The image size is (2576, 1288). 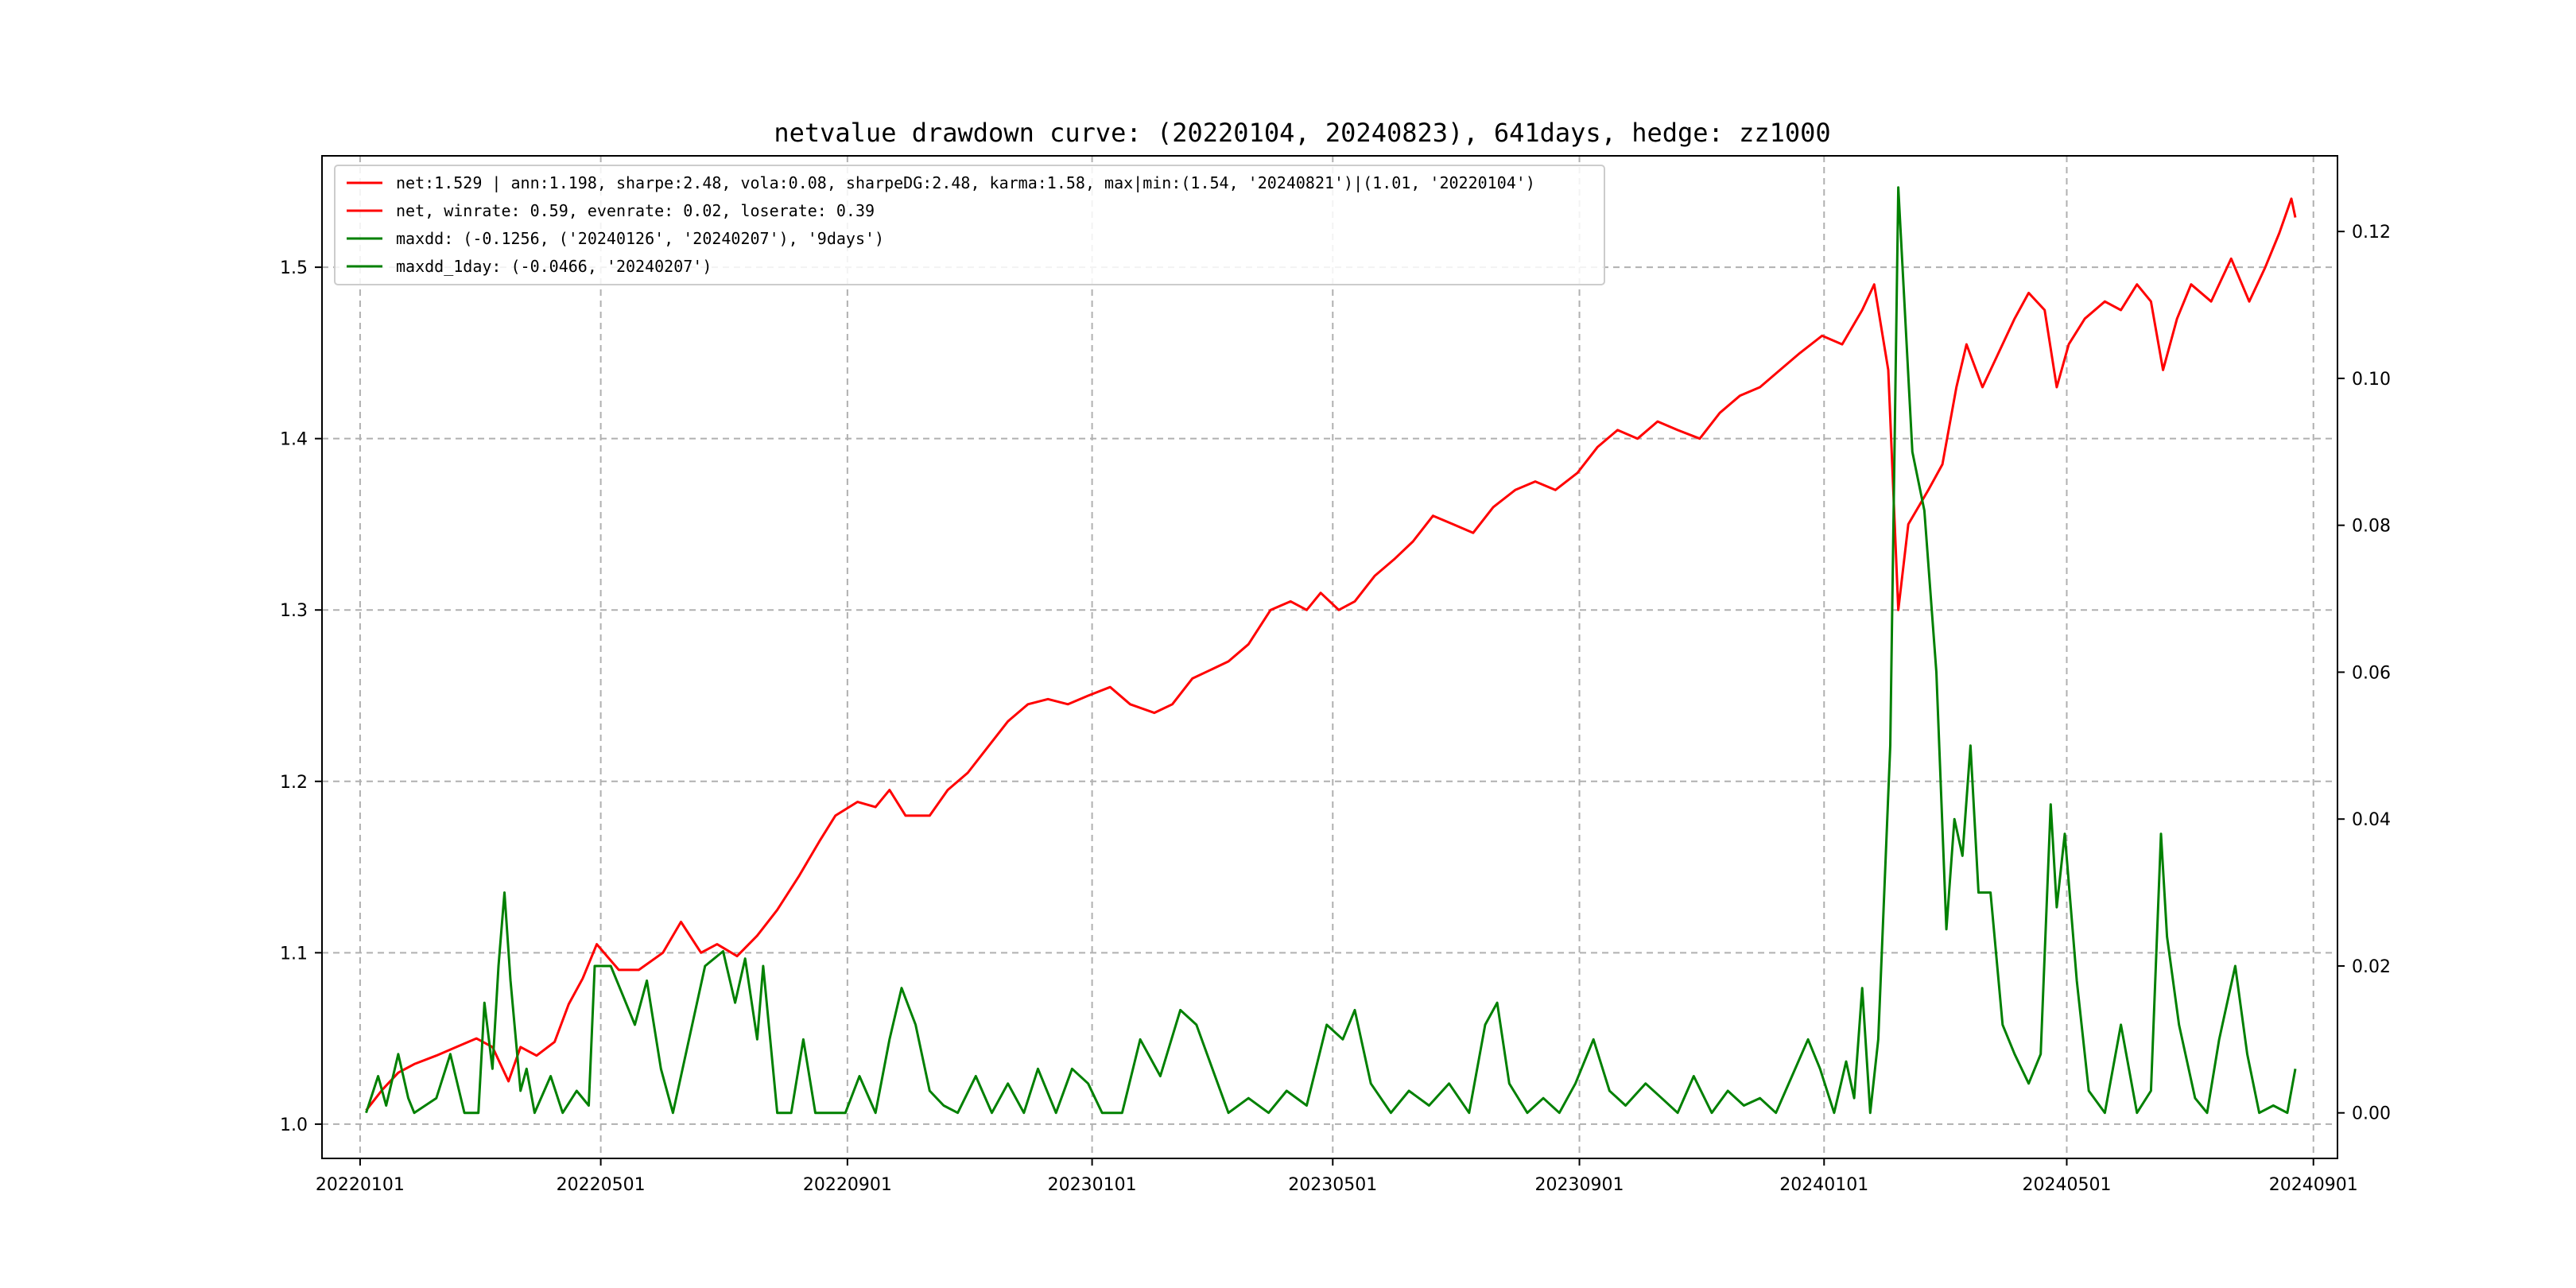 What do you see at coordinates (2371, 380) in the screenshot?
I see `right-y-tick-label: 0.10` at bounding box center [2371, 380].